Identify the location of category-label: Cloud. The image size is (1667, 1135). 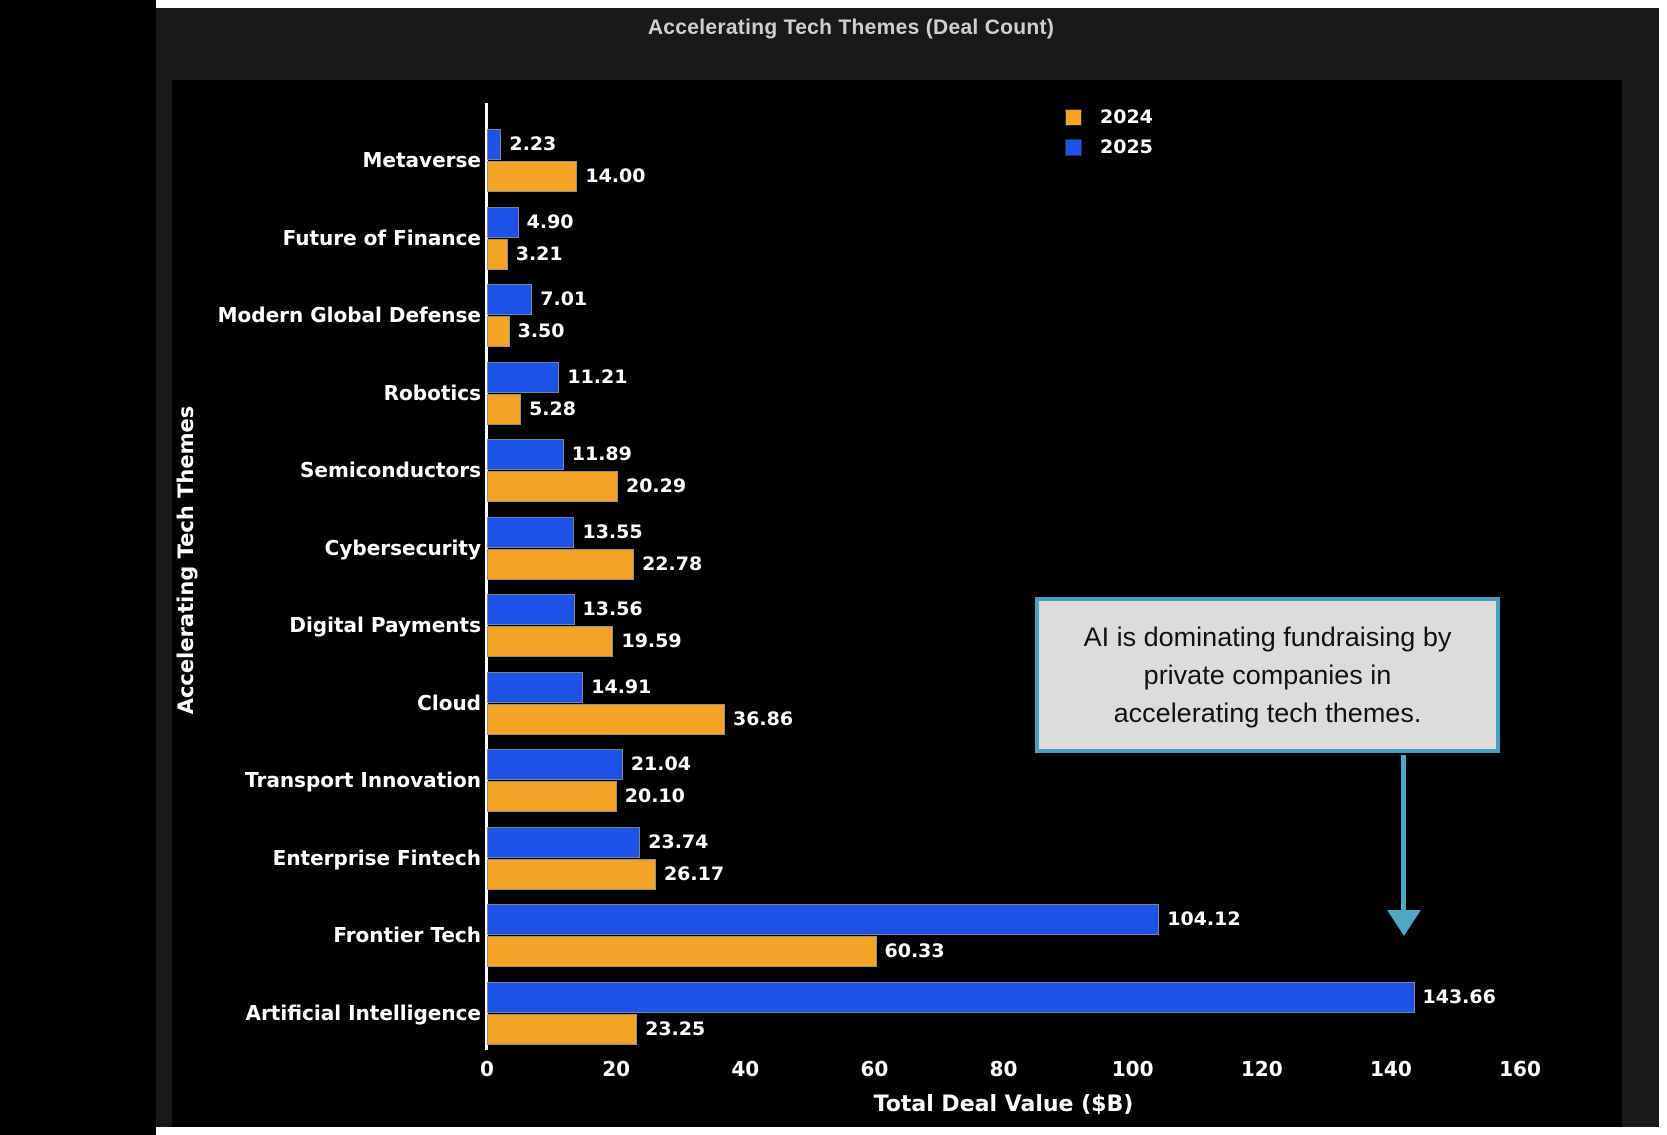
(449, 702).